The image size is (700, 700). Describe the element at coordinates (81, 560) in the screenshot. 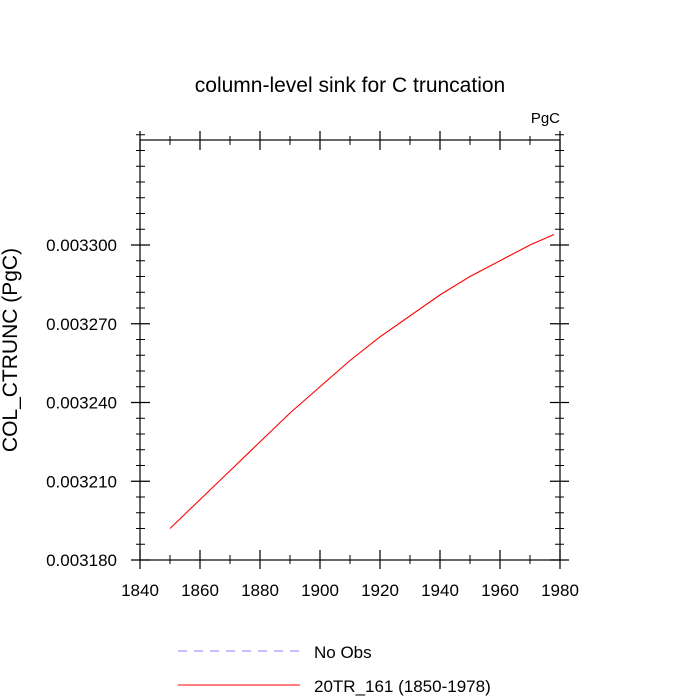

I see `y-tick-label: 0.003180` at that location.